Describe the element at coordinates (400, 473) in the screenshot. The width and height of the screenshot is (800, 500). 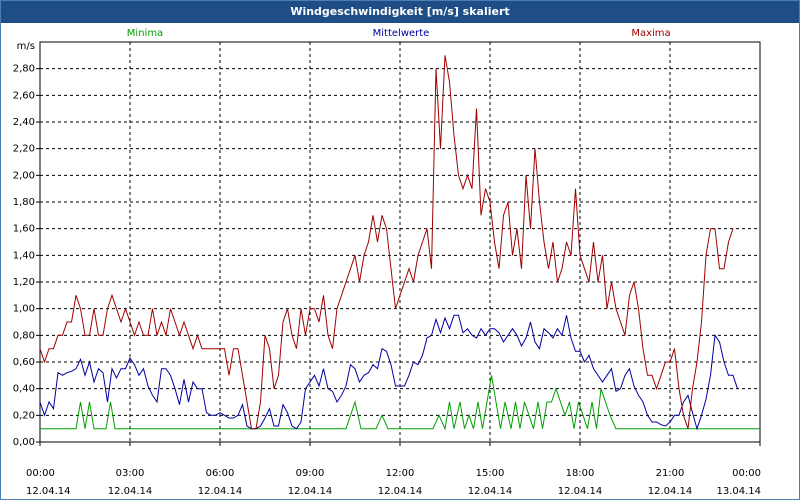
I see `x-tick-time: 12:00` at that location.